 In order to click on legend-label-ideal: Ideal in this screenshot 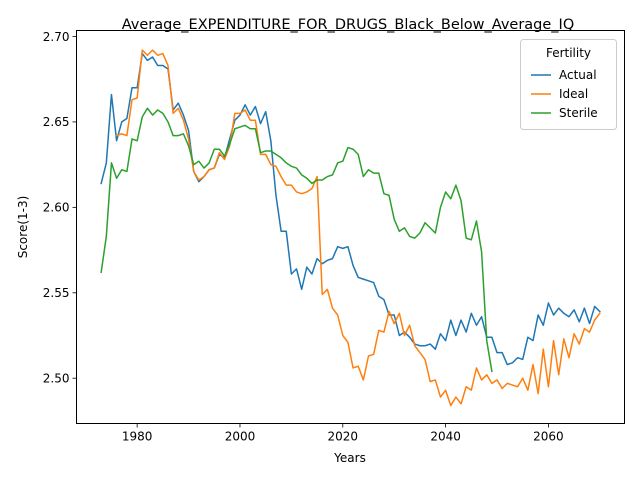, I will do `click(573, 94)`.